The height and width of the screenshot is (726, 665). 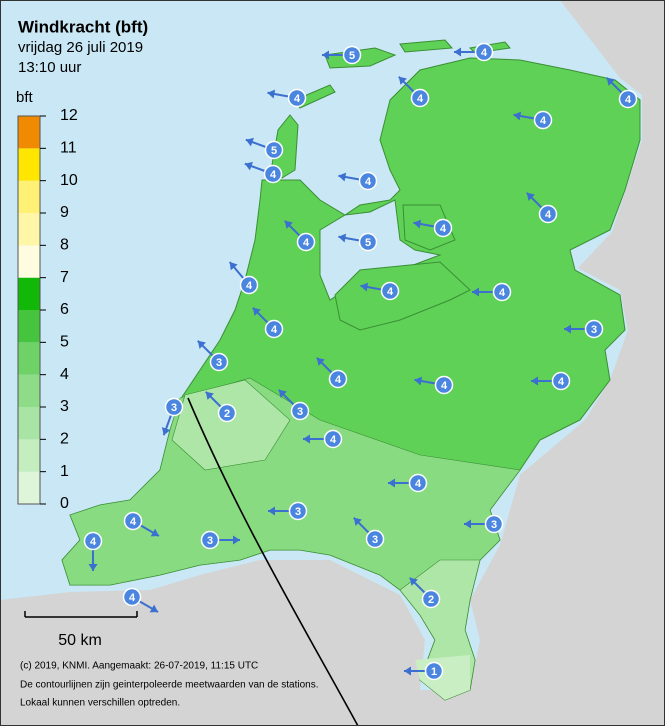 I want to click on noordoostpolder, so click(x=429, y=227).